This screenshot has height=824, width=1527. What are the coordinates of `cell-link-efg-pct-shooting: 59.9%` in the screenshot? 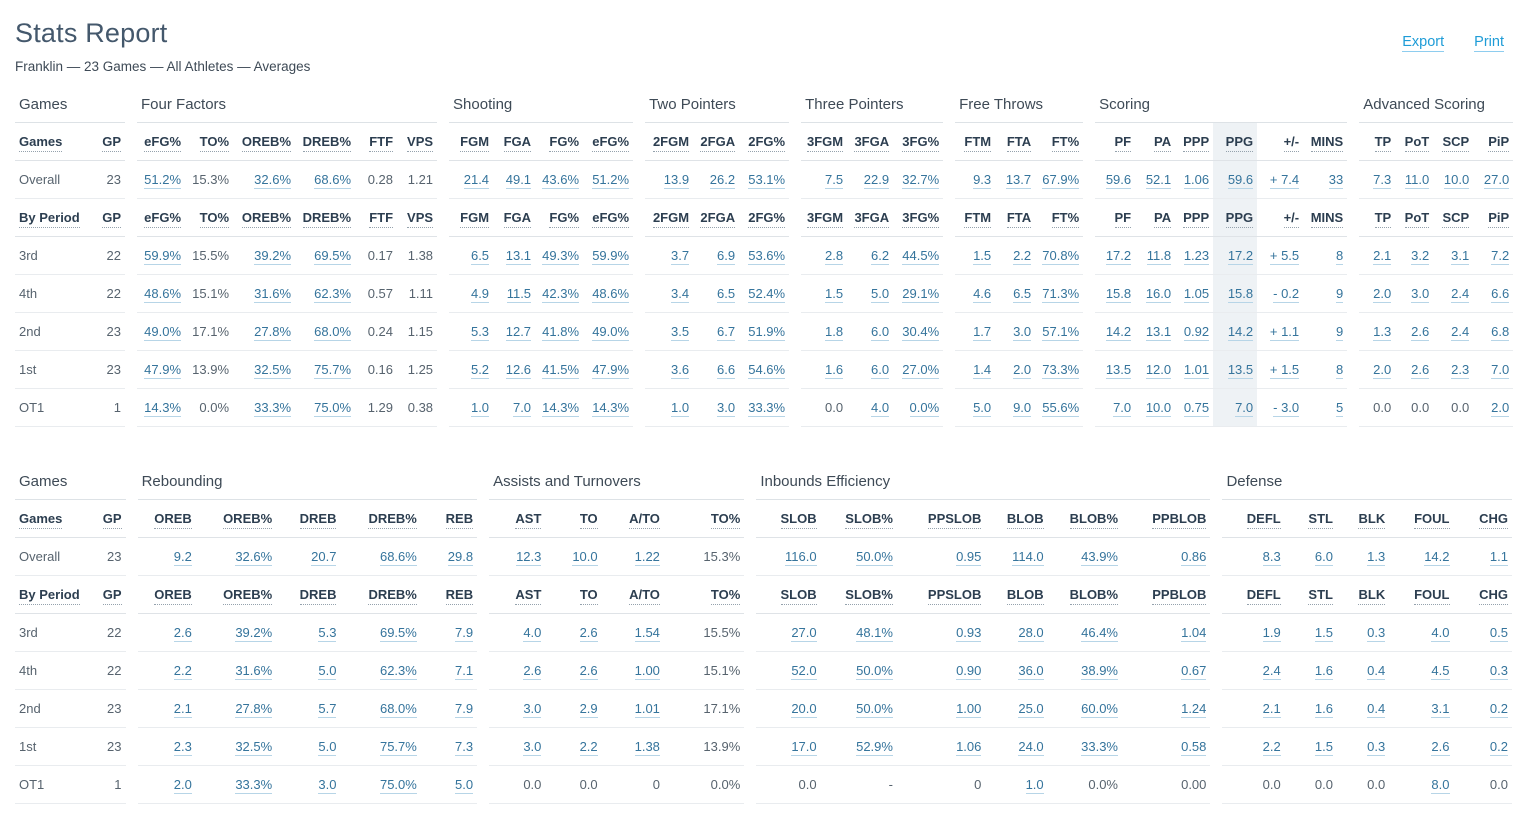 It's located at (611, 256).